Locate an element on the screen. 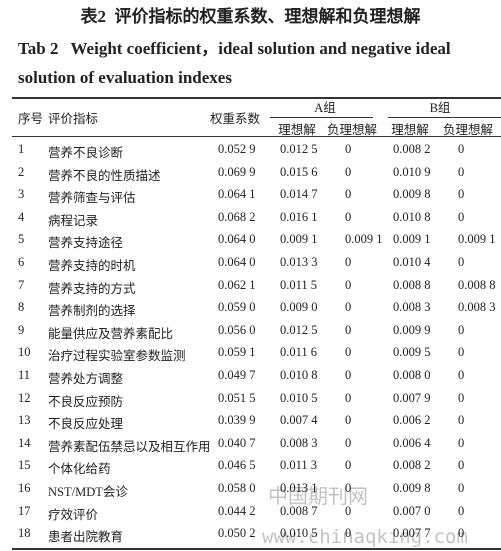 The height and width of the screenshot is (551, 501). table-cell: 0.009 5 is located at coordinates (412, 352).